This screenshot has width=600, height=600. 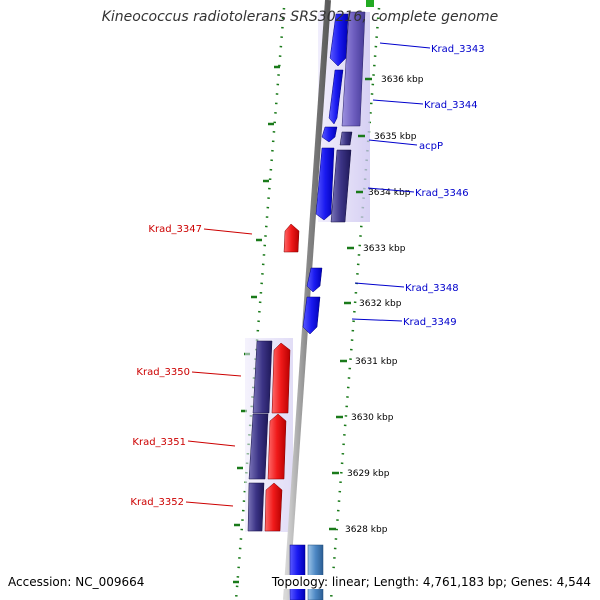 I want to click on rna-navy-top, so click(x=346, y=138).